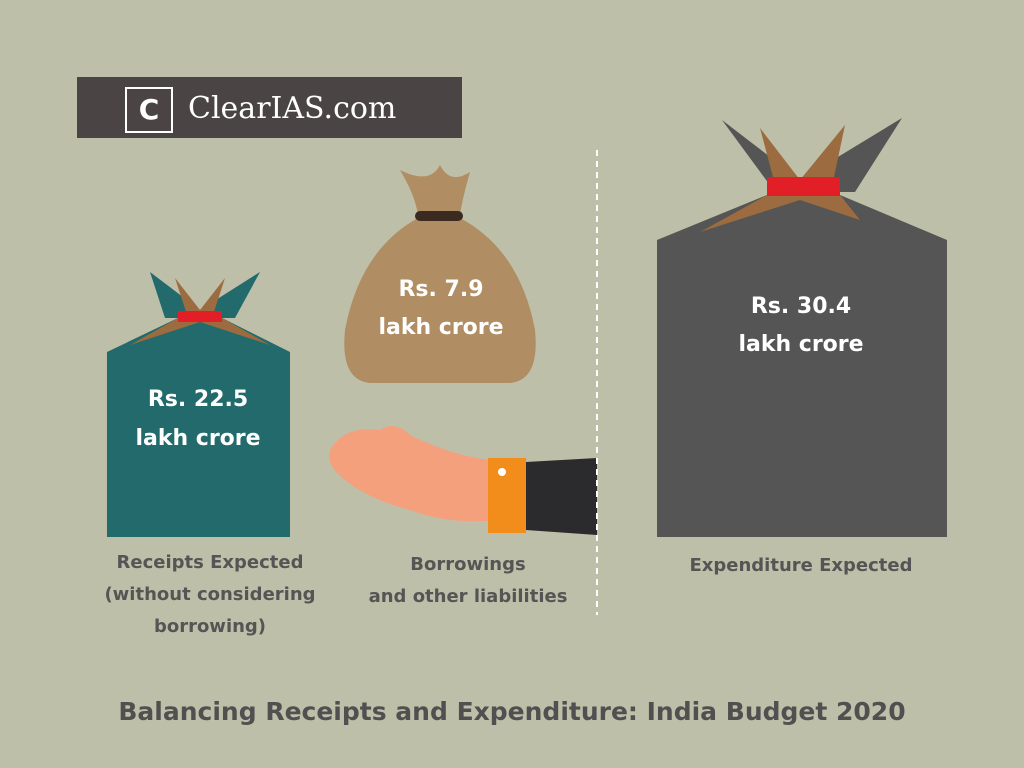 This screenshot has height=768, width=1024. I want to click on label: Receipts Expected, so click(210, 562).